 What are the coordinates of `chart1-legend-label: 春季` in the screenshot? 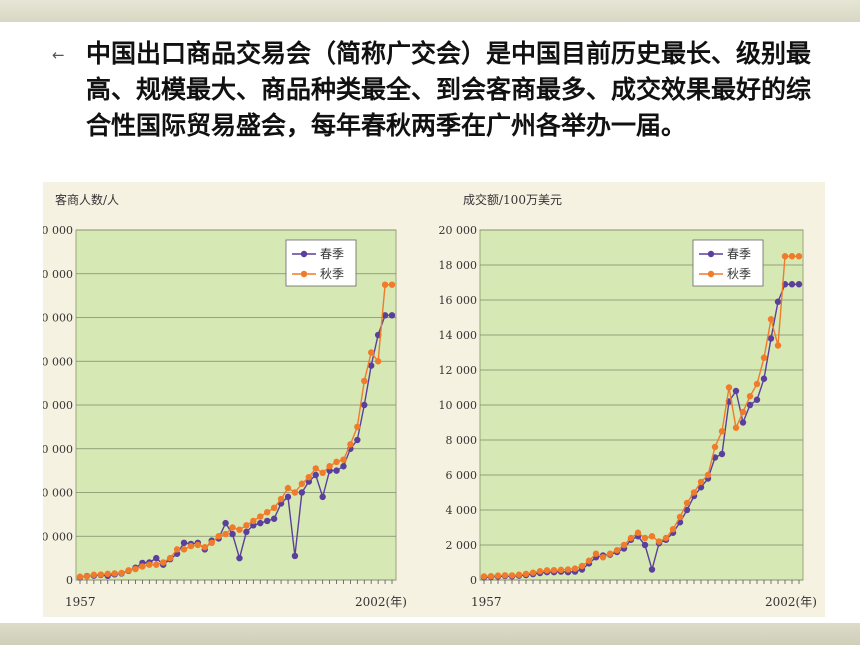 It's located at (332, 254).